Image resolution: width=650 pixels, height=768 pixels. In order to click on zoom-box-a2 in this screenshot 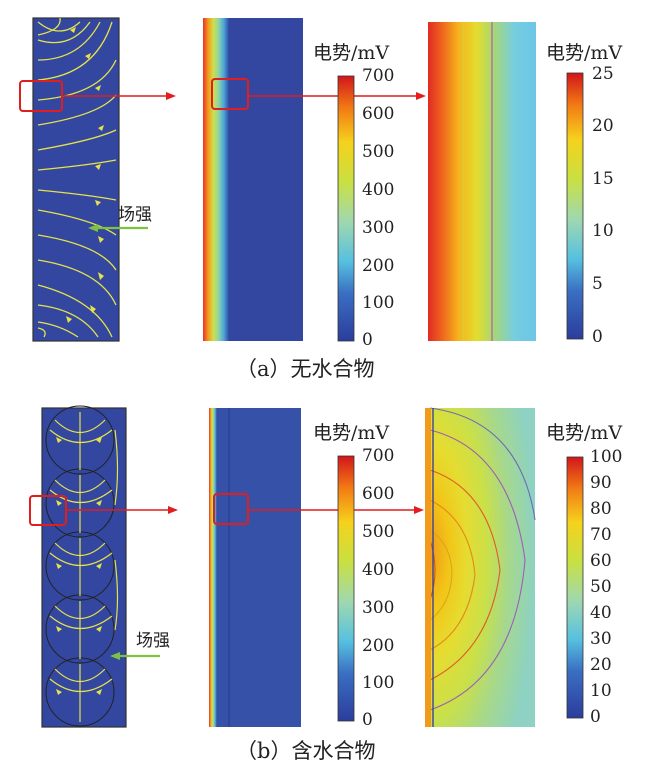, I will do `click(230, 94)`.